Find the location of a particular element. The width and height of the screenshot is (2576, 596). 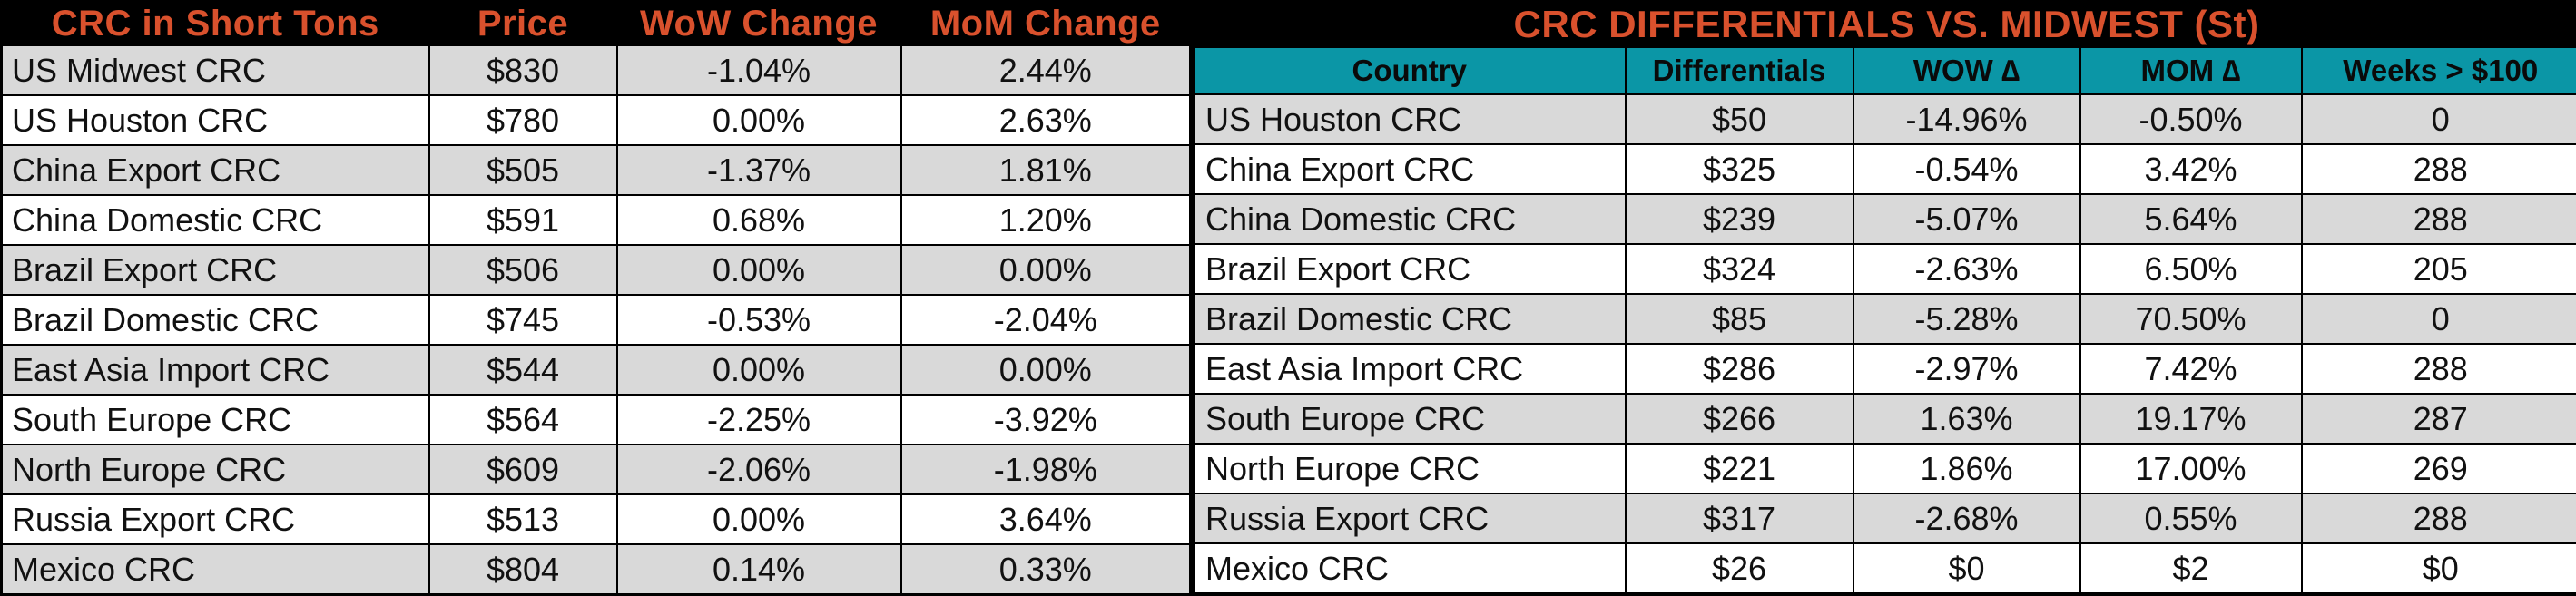

table-row: South Europe CRC $564 -2.25% -3.92% is located at coordinates (596, 419).